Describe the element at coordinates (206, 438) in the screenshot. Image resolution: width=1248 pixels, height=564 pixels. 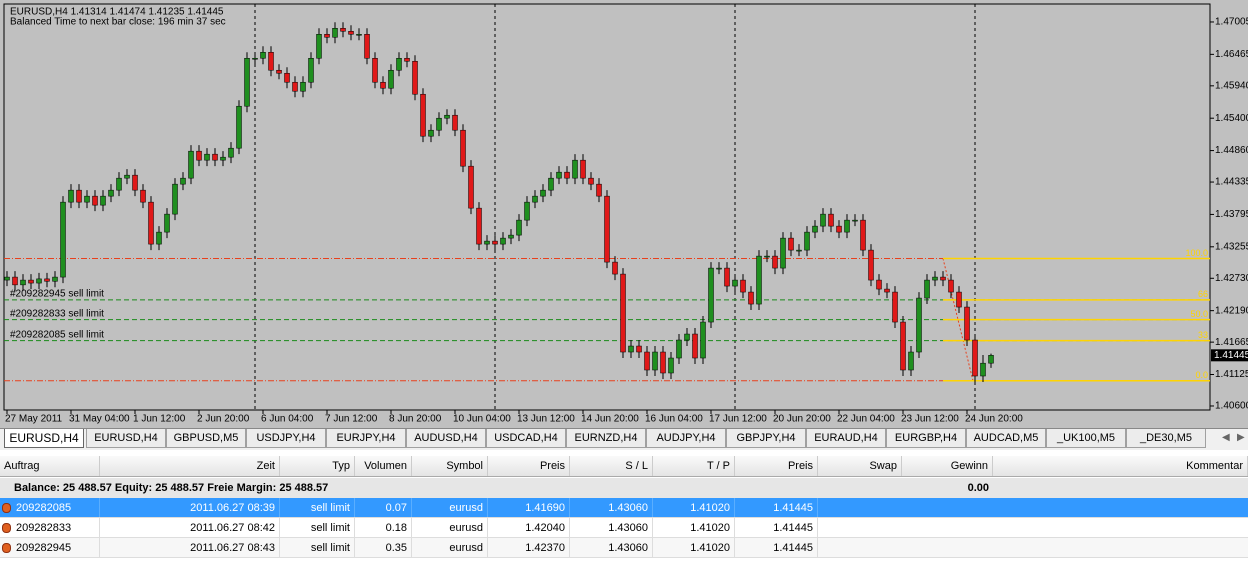
I see `tab: GBPUSD,M5` at that location.